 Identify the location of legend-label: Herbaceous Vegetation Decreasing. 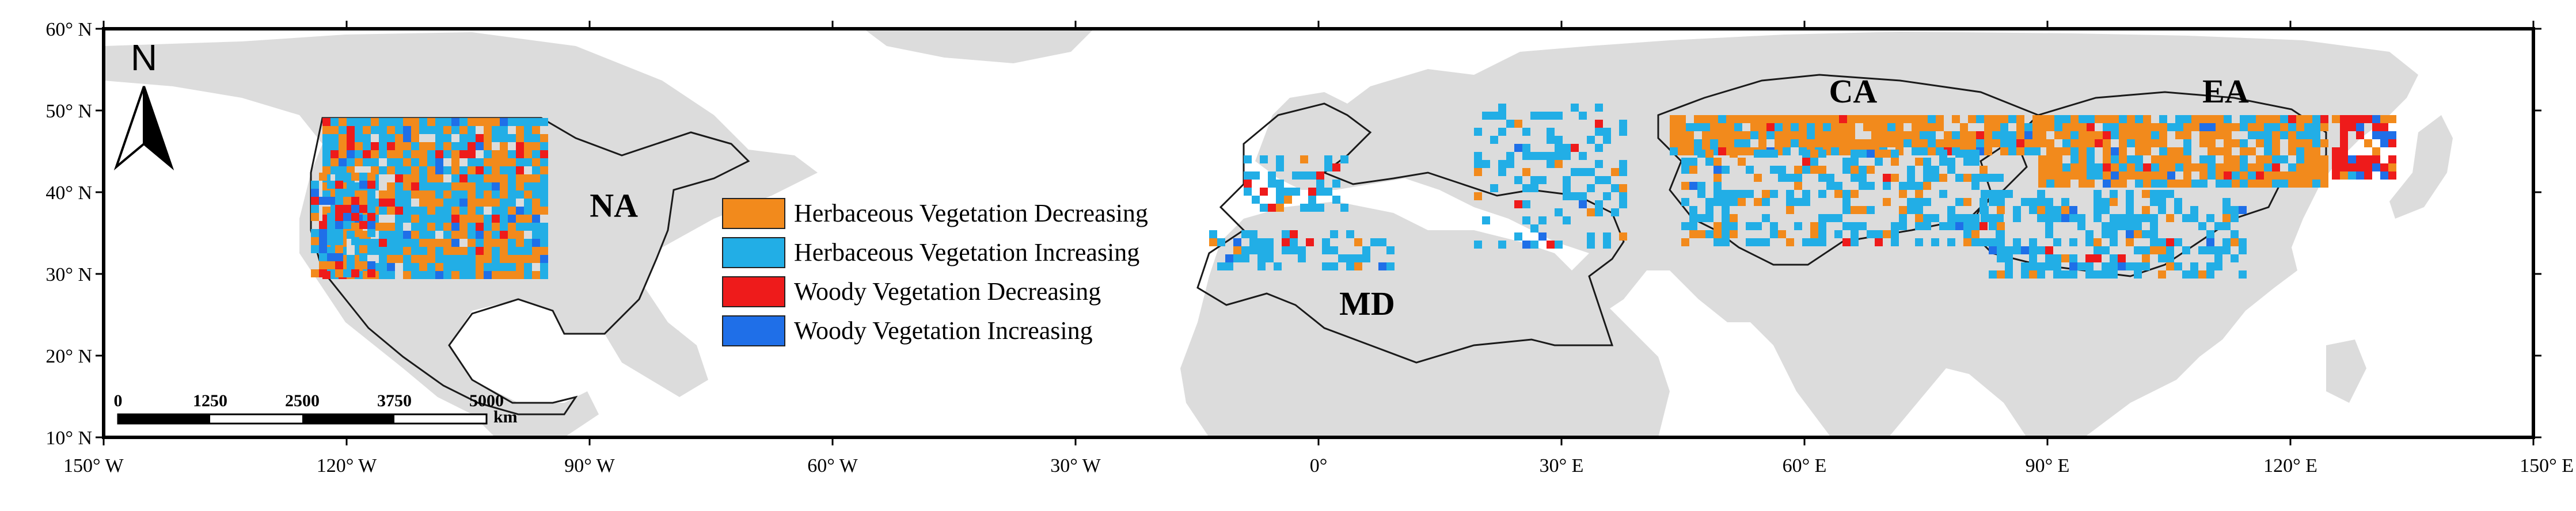
(971, 213).